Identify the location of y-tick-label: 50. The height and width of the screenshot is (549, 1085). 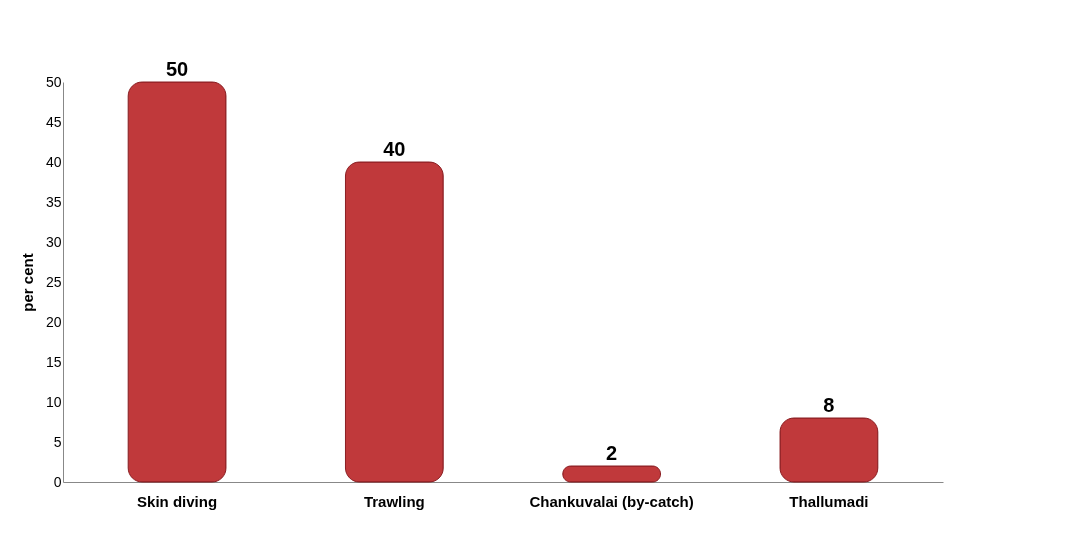
(53, 81).